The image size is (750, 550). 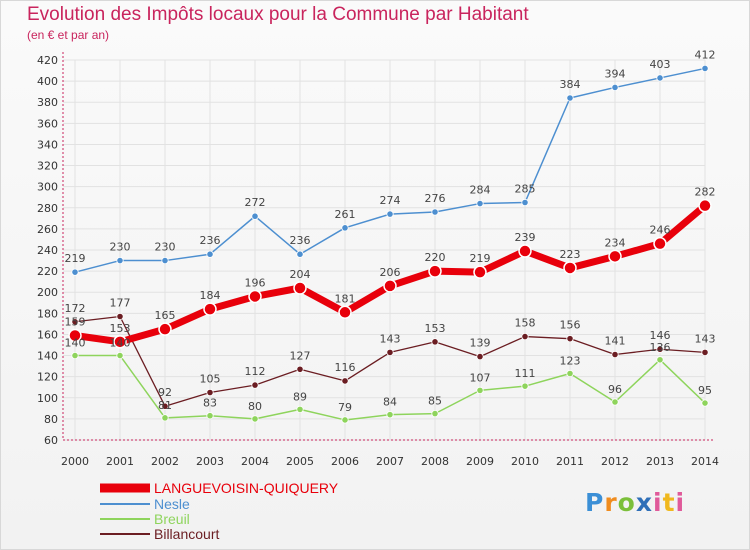 What do you see at coordinates (669, 502) in the screenshot?
I see `logo-letter: t` at bounding box center [669, 502].